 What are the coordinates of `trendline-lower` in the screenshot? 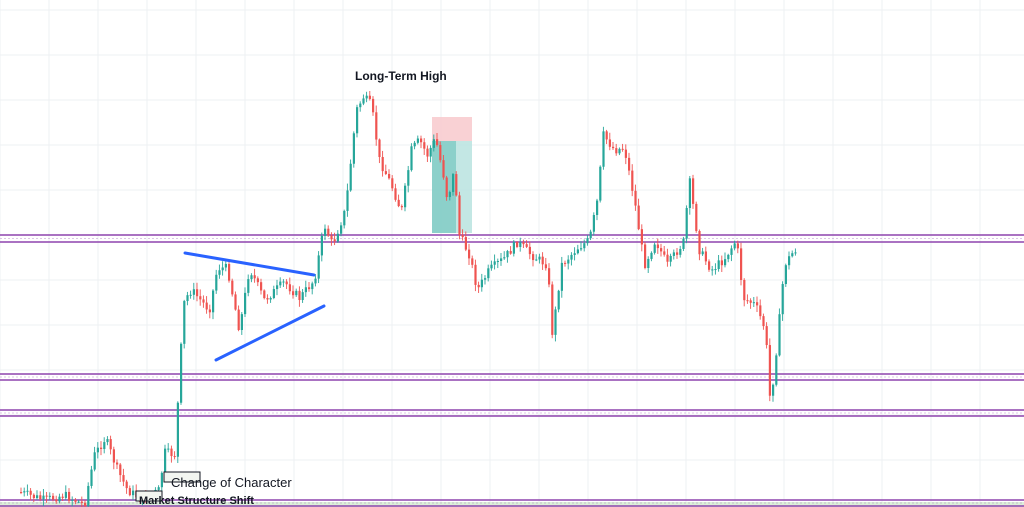 It's located at (270, 333).